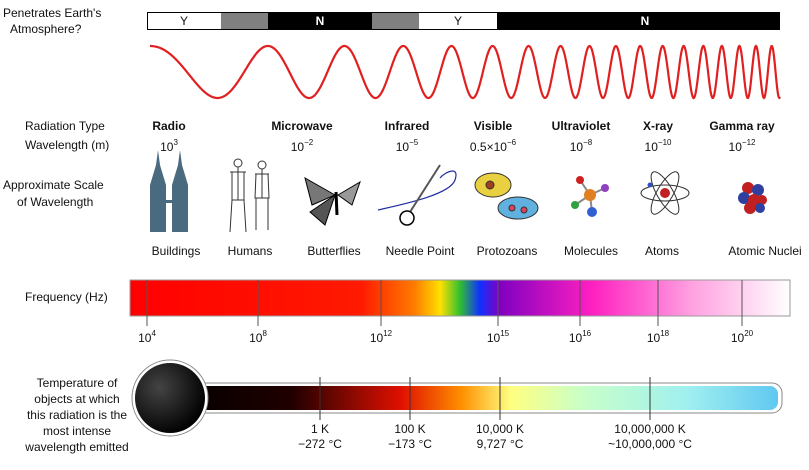 The image size is (809, 470). I want to click on scale-item: Protozoans, so click(507, 251).